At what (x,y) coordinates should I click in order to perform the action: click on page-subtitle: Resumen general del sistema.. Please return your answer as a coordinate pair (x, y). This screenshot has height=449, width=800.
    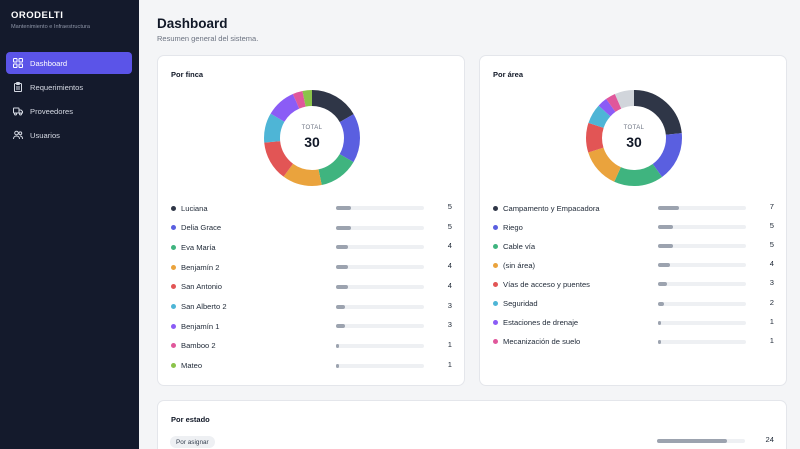
    Looking at the image, I should click on (208, 38).